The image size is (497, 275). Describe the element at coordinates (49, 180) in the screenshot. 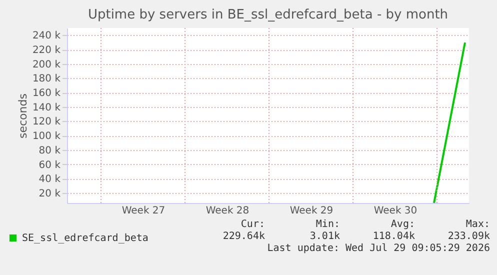

I see `y-tick-label: 40 k` at that location.